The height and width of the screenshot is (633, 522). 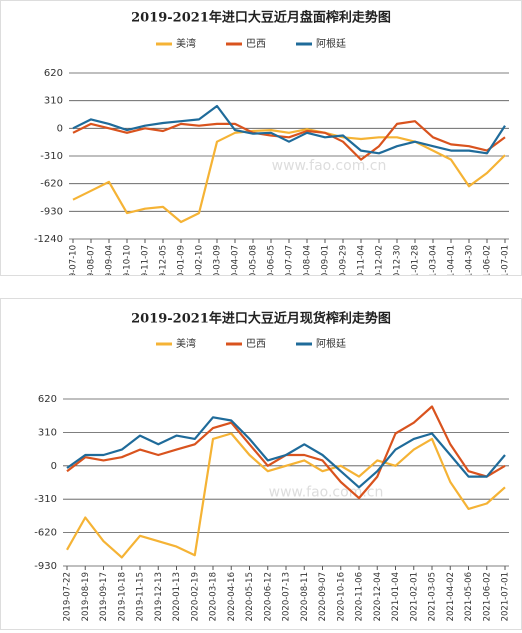 I want to click on x-tick-label: 2020-09-07, so click(x=323, y=596).